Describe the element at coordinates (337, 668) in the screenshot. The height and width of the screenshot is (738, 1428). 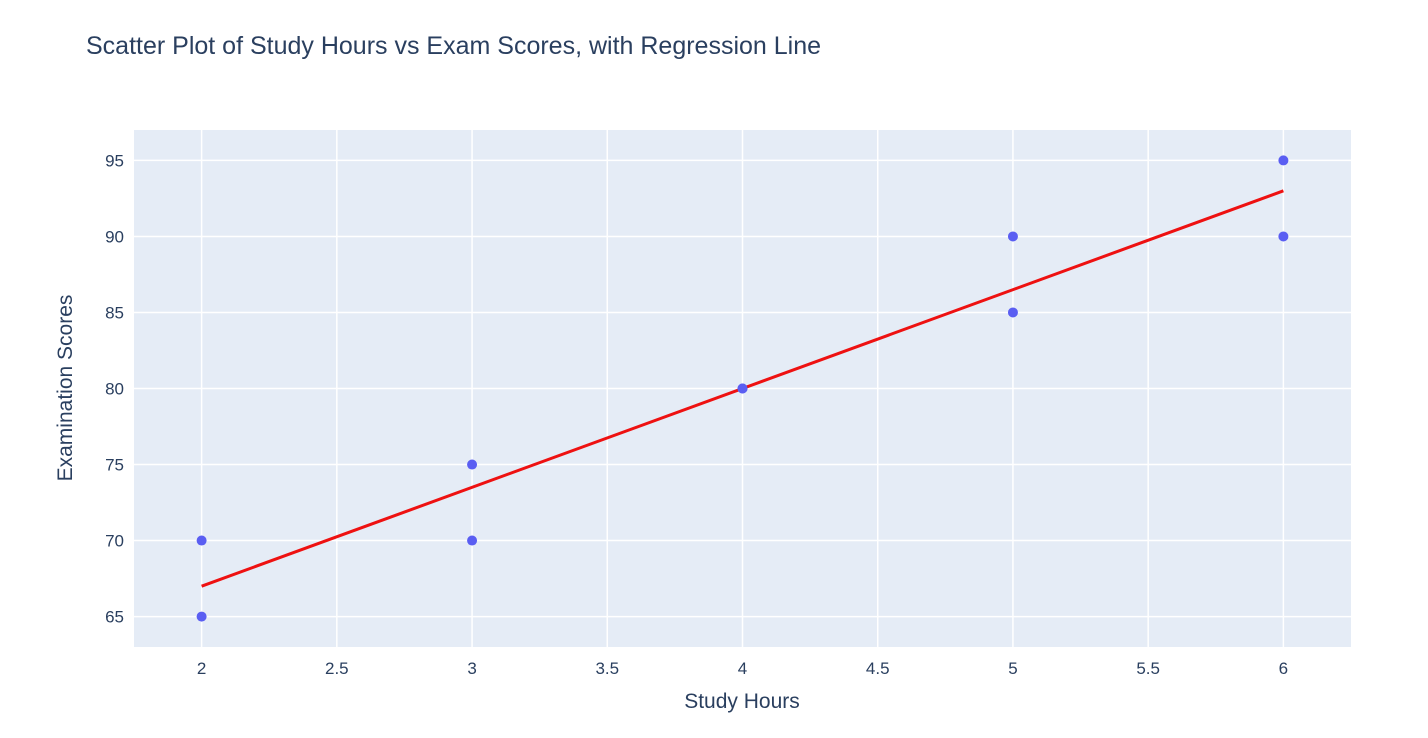
I see `x-tick-label: 2.5` at that location.